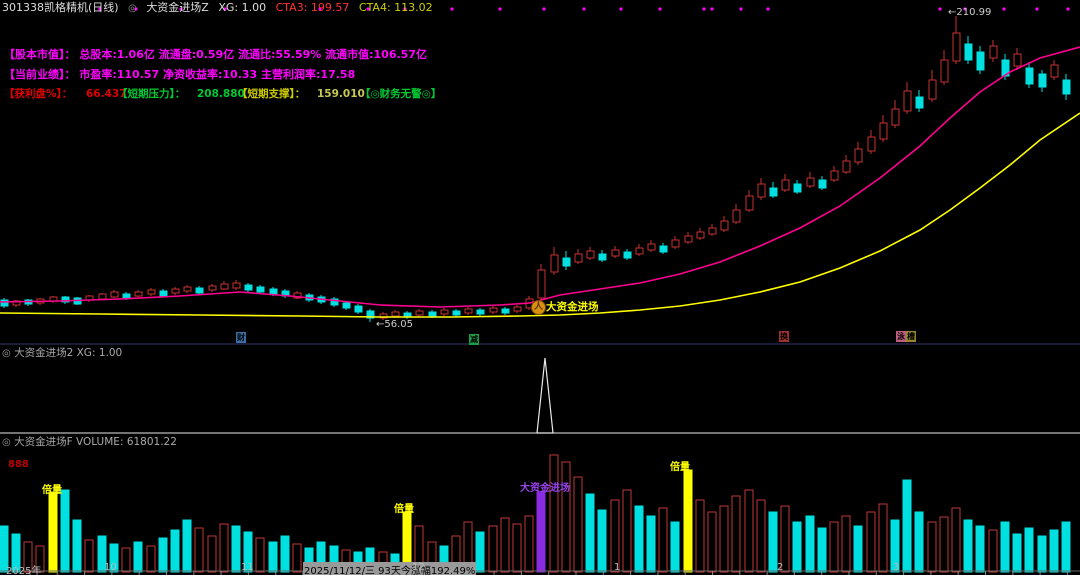 Image resolution: width=1080 pixels, height=575 pixels. I want to click on event-badge-减: 减, so click(474, 339).